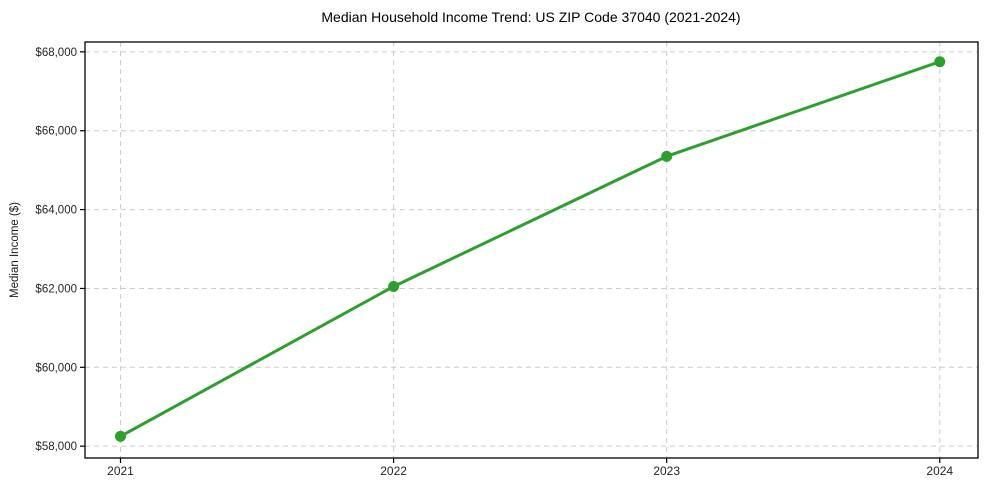  Describe the element at coordinates (56, 447) in the screenshot. I see `y-tick-label: $58,000` at that location.